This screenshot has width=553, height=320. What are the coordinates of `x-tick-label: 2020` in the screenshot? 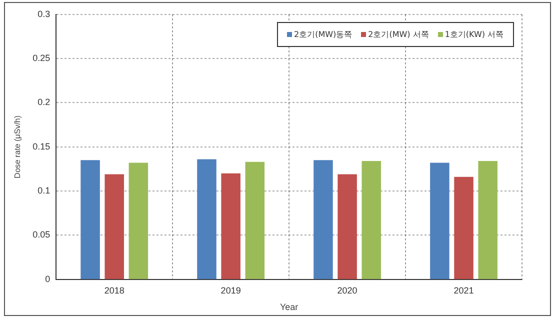 It's located at (347, 290).